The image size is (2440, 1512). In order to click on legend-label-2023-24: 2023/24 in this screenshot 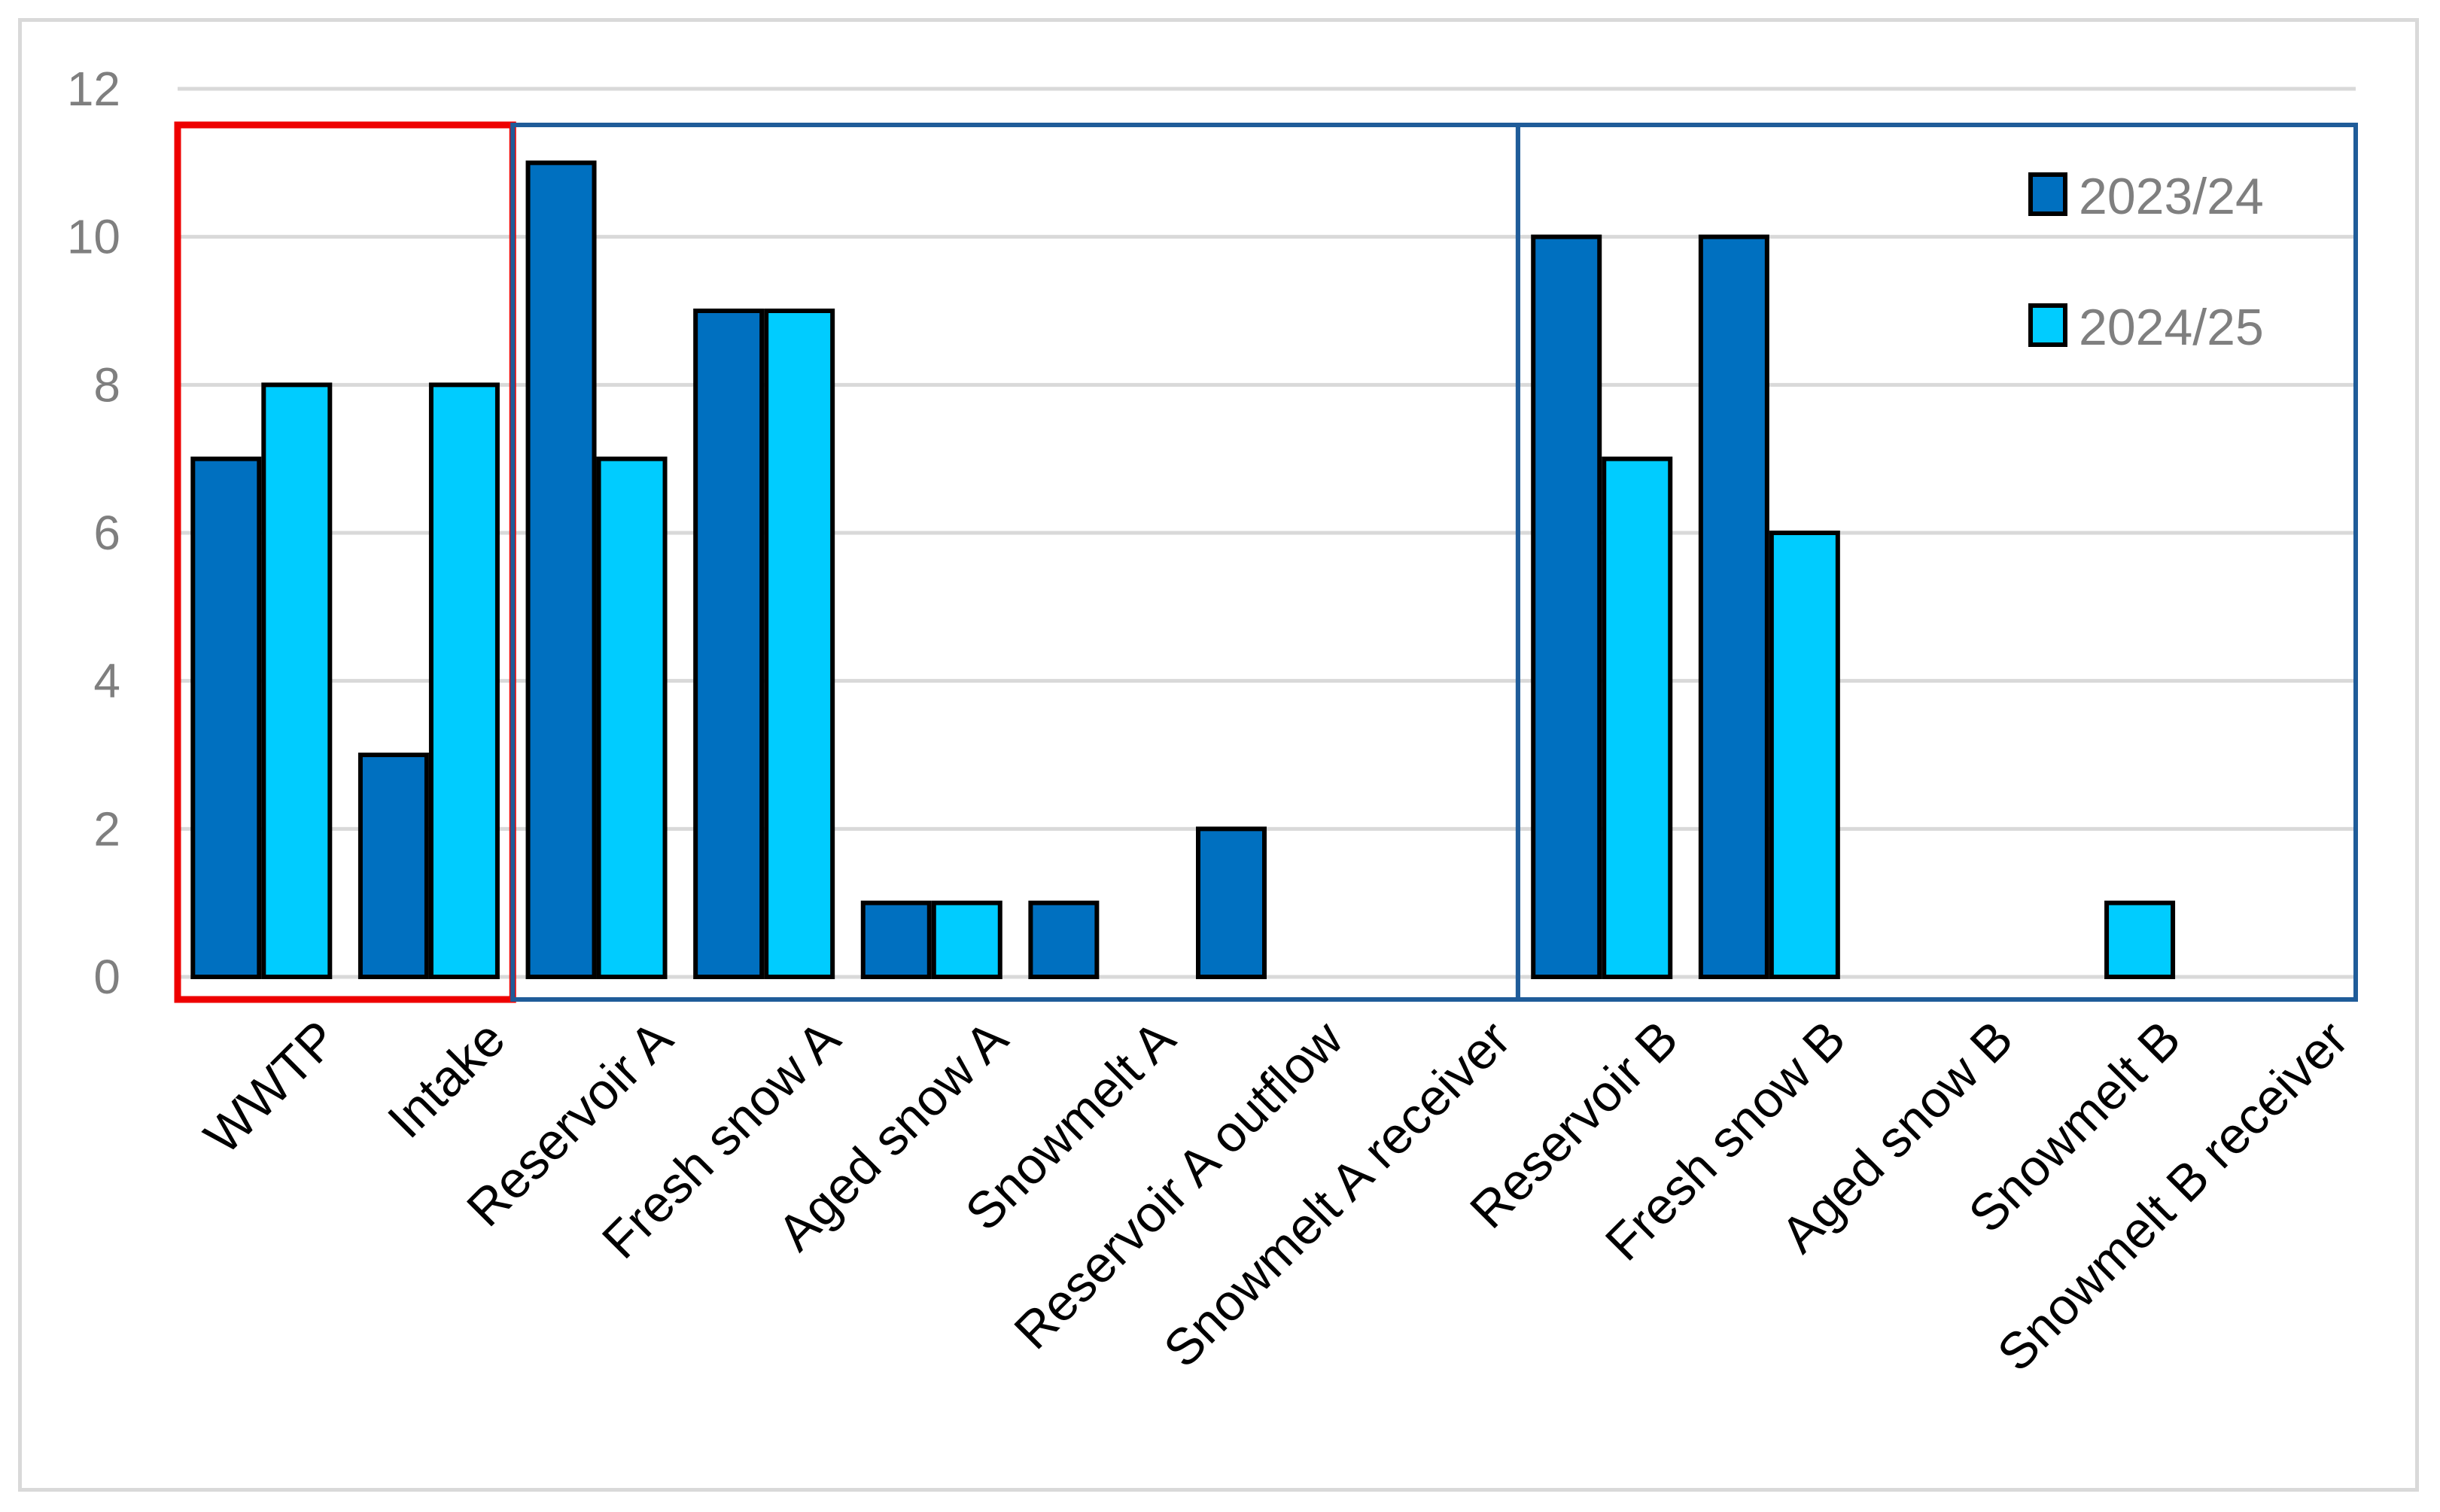, I will do `click(2171, 196)`.